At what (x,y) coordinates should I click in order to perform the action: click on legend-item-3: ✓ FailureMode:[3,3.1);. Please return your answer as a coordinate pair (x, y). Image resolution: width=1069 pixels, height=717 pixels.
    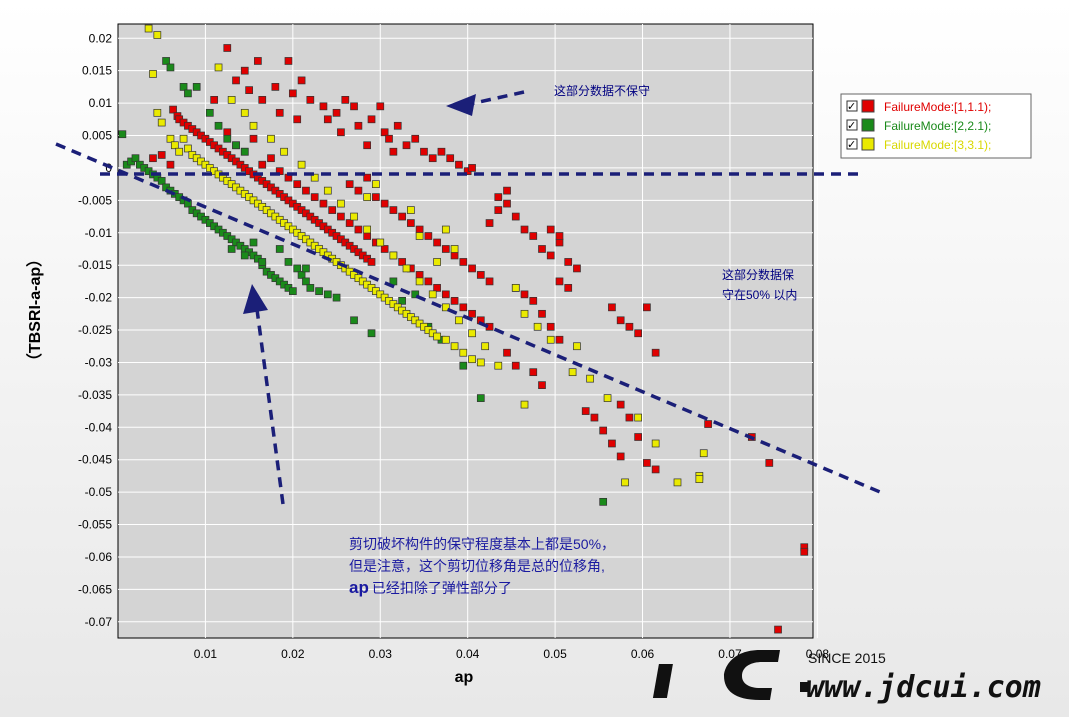
    Looking at the image, I should click on (918, 144).